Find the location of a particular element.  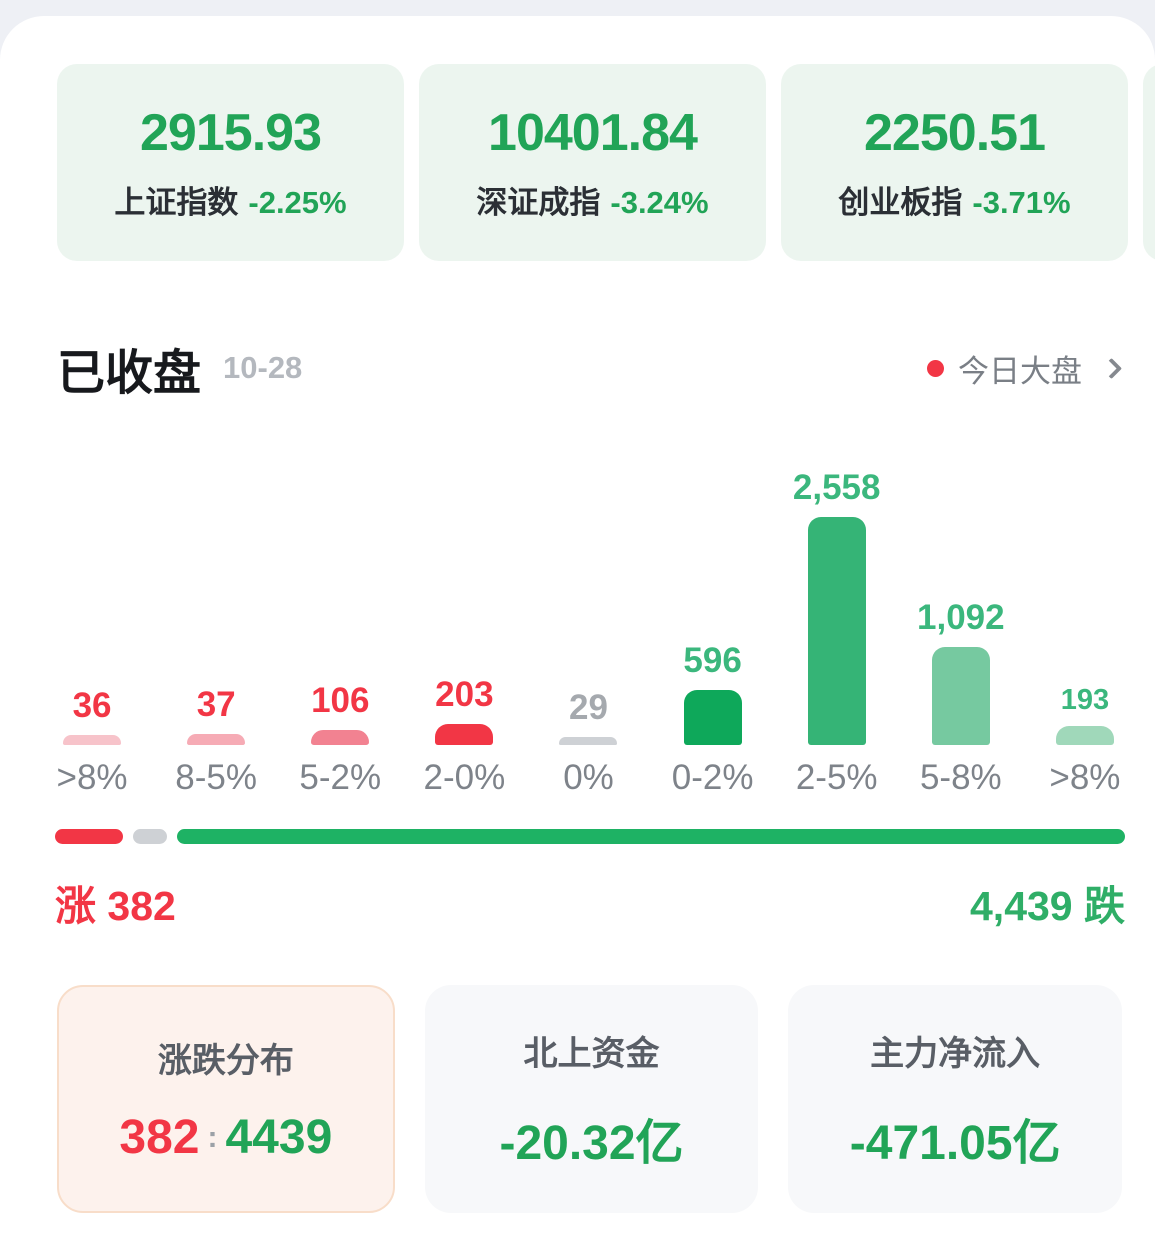

bar-category-label: 8-5% is located at coordinates (216, 777).